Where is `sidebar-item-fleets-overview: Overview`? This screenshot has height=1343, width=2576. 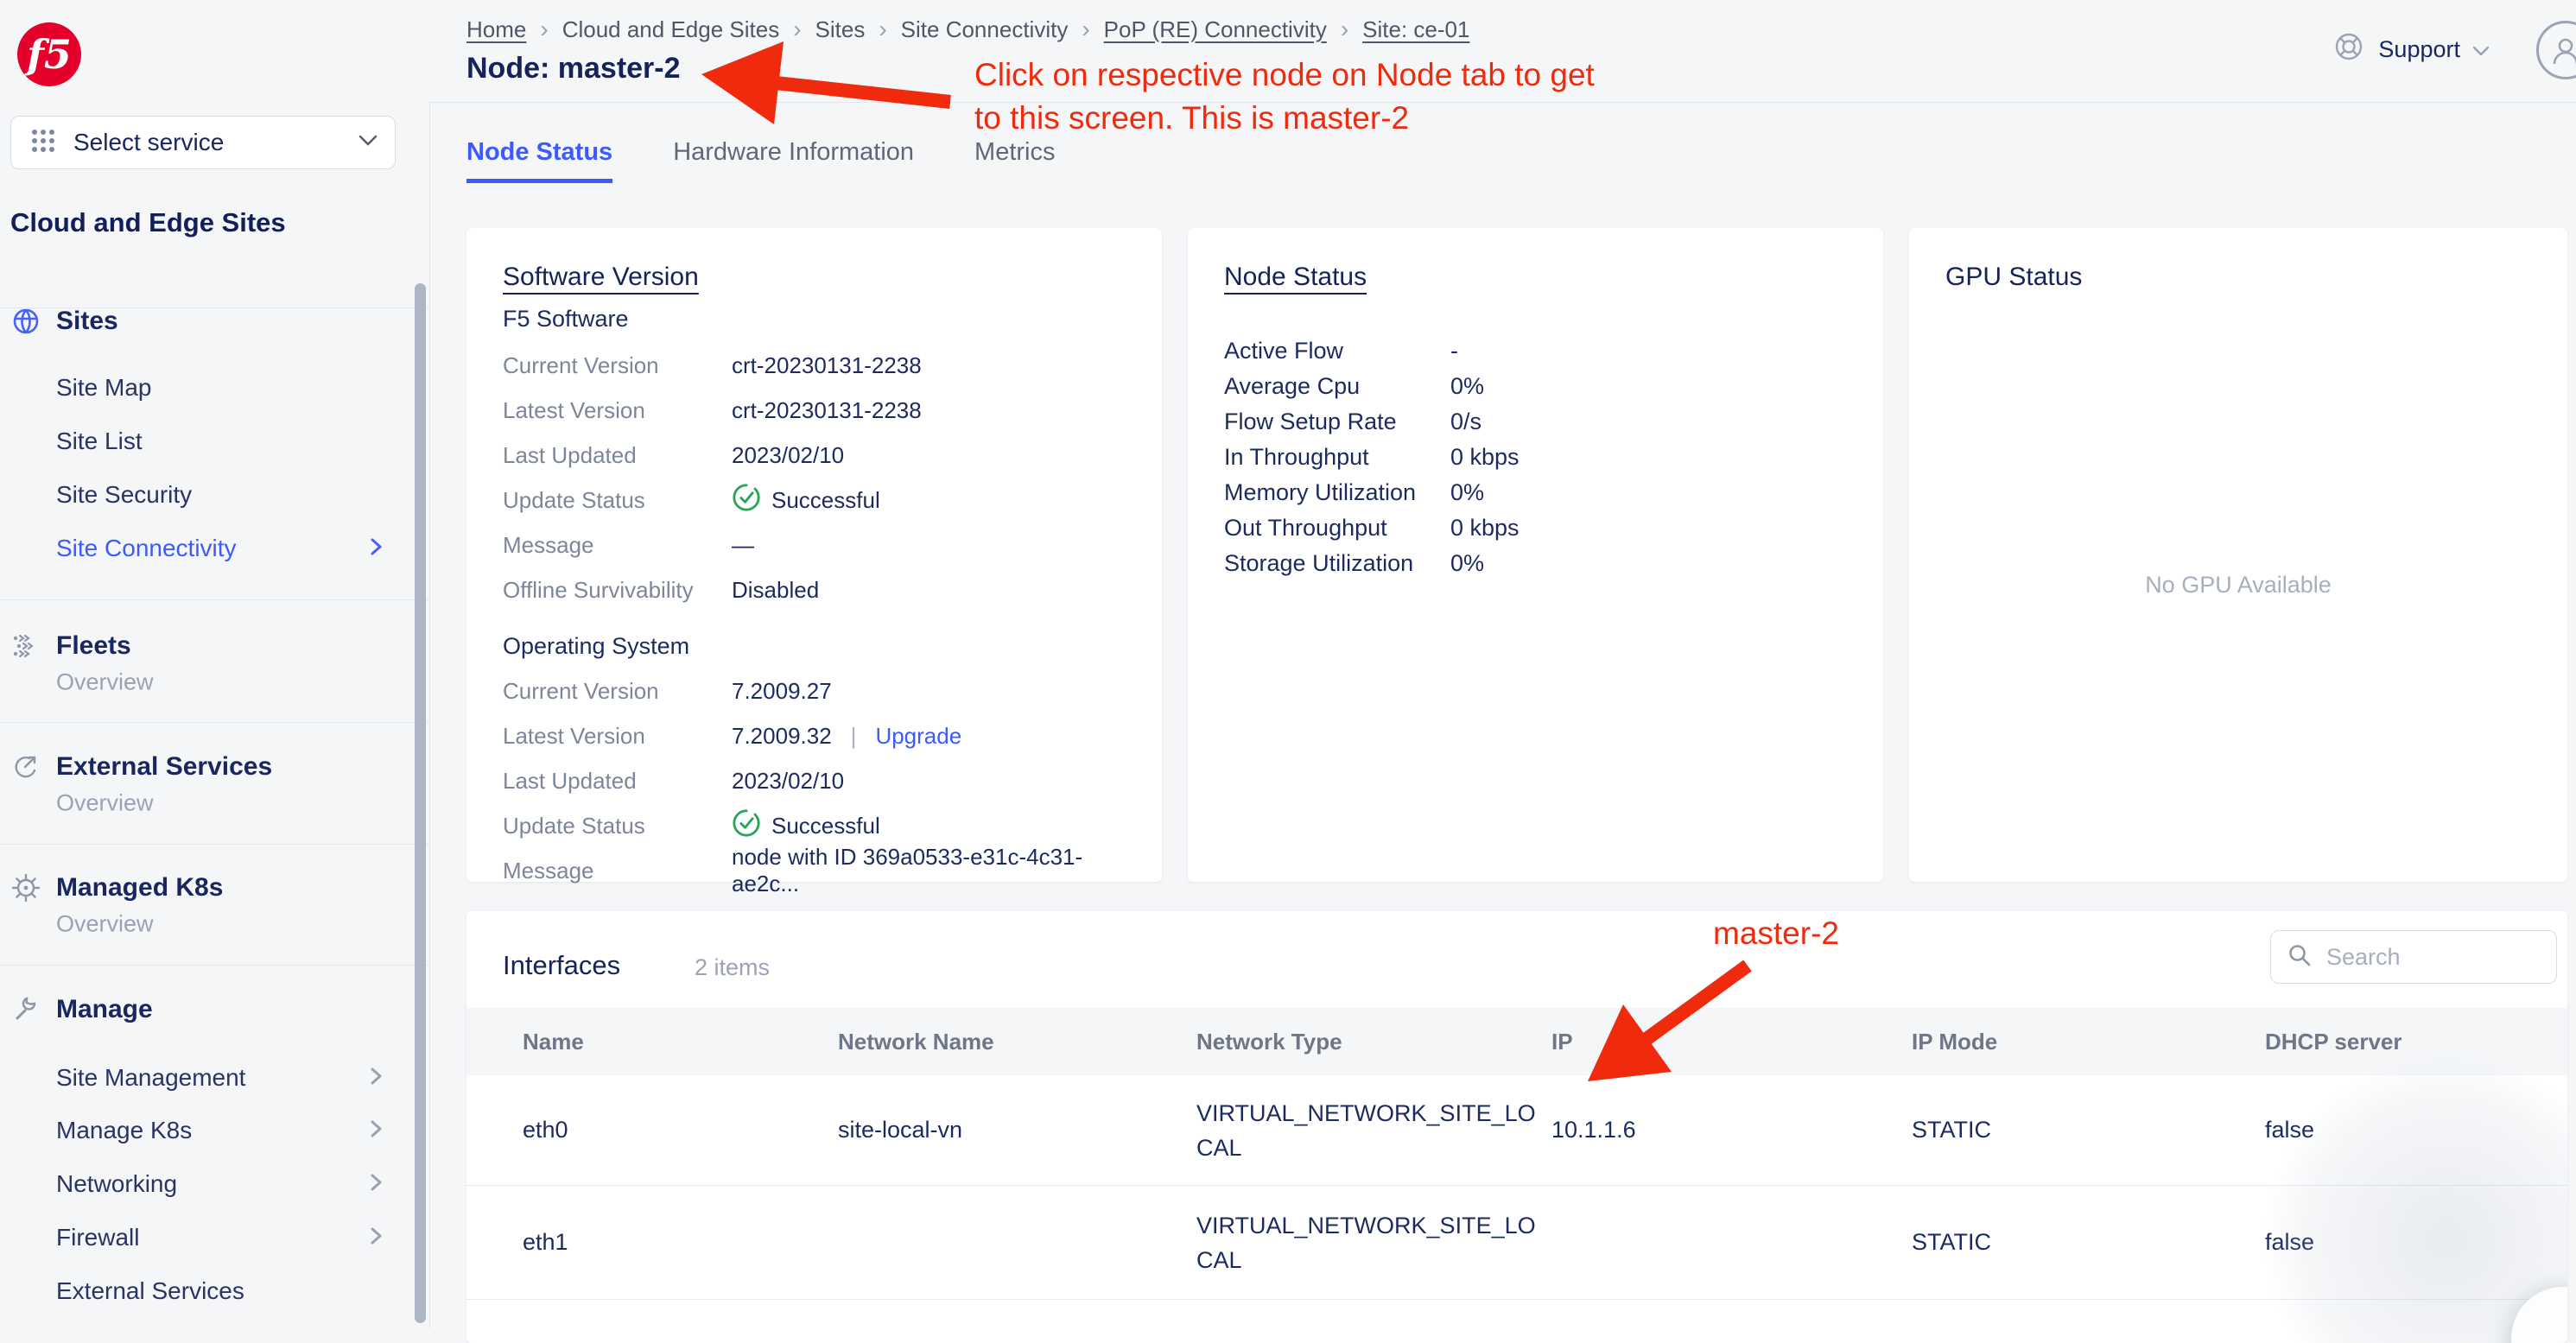 sidebar-item-fleets-overview: Overview is located at coordinates (105, 682).